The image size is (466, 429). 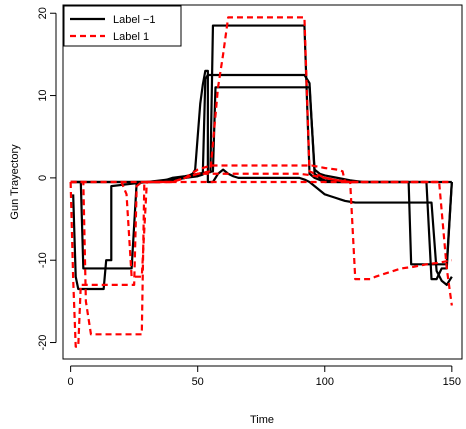 I want to click on legend-box, so click(x=122, y=26).